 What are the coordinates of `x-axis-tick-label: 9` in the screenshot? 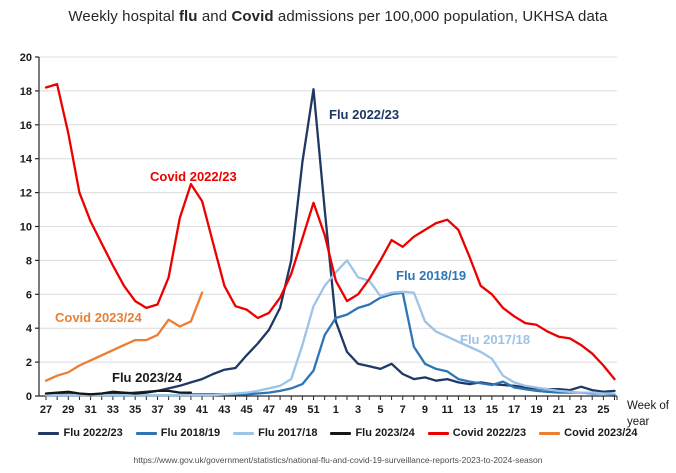 It's located at (425, 410).